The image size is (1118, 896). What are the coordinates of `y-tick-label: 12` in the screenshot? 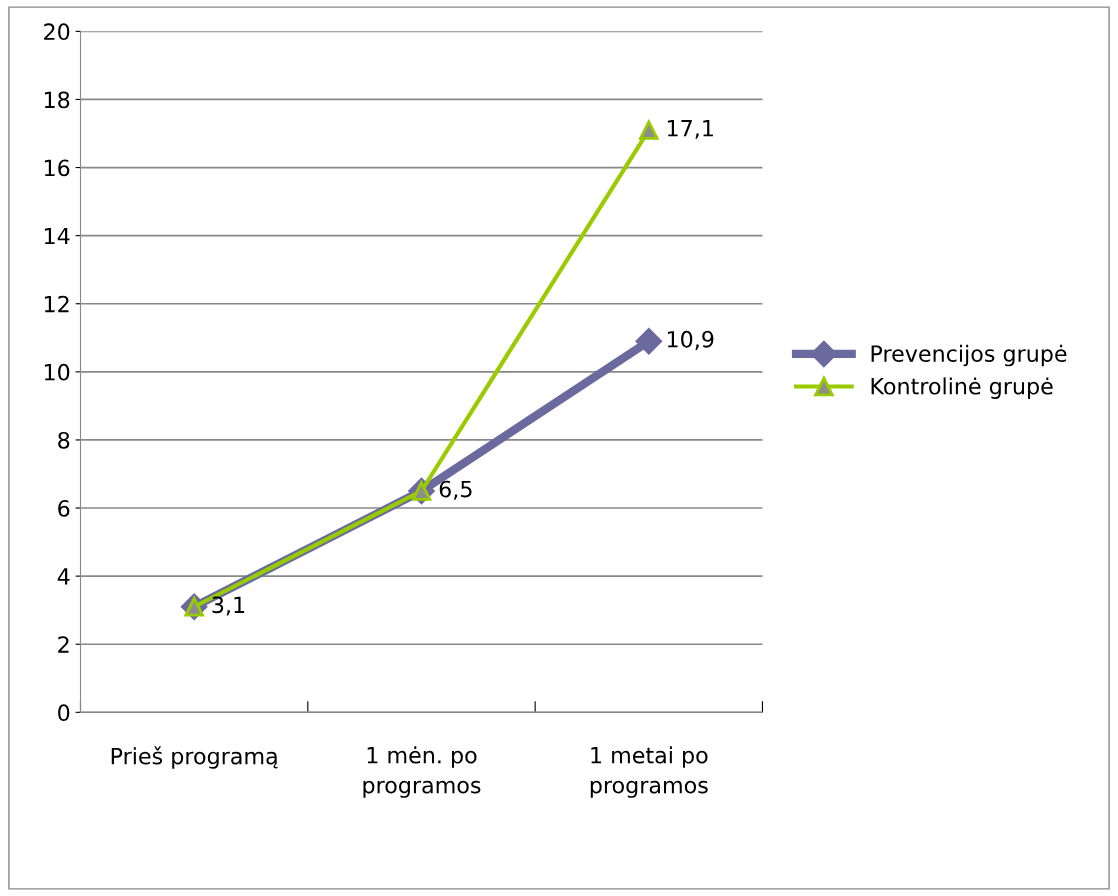 It's located at (56, 304).